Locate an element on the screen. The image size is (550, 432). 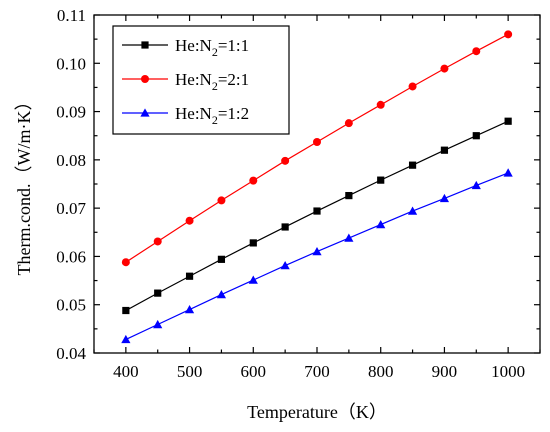
legend-label: He:N2=1:2 is located at coordinates (212, 115).